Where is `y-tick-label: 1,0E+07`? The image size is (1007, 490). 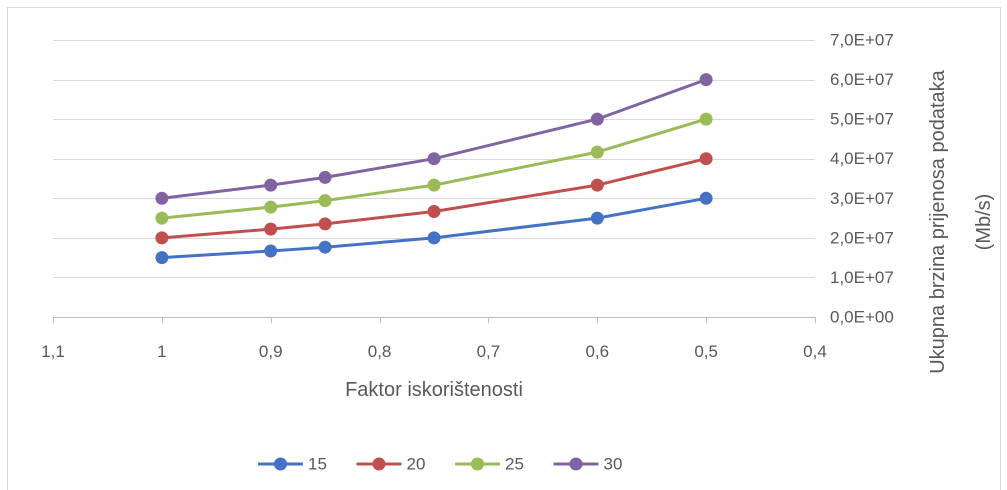
y-tick-label: 1,0E+07 is located at coordinates (862, 277).